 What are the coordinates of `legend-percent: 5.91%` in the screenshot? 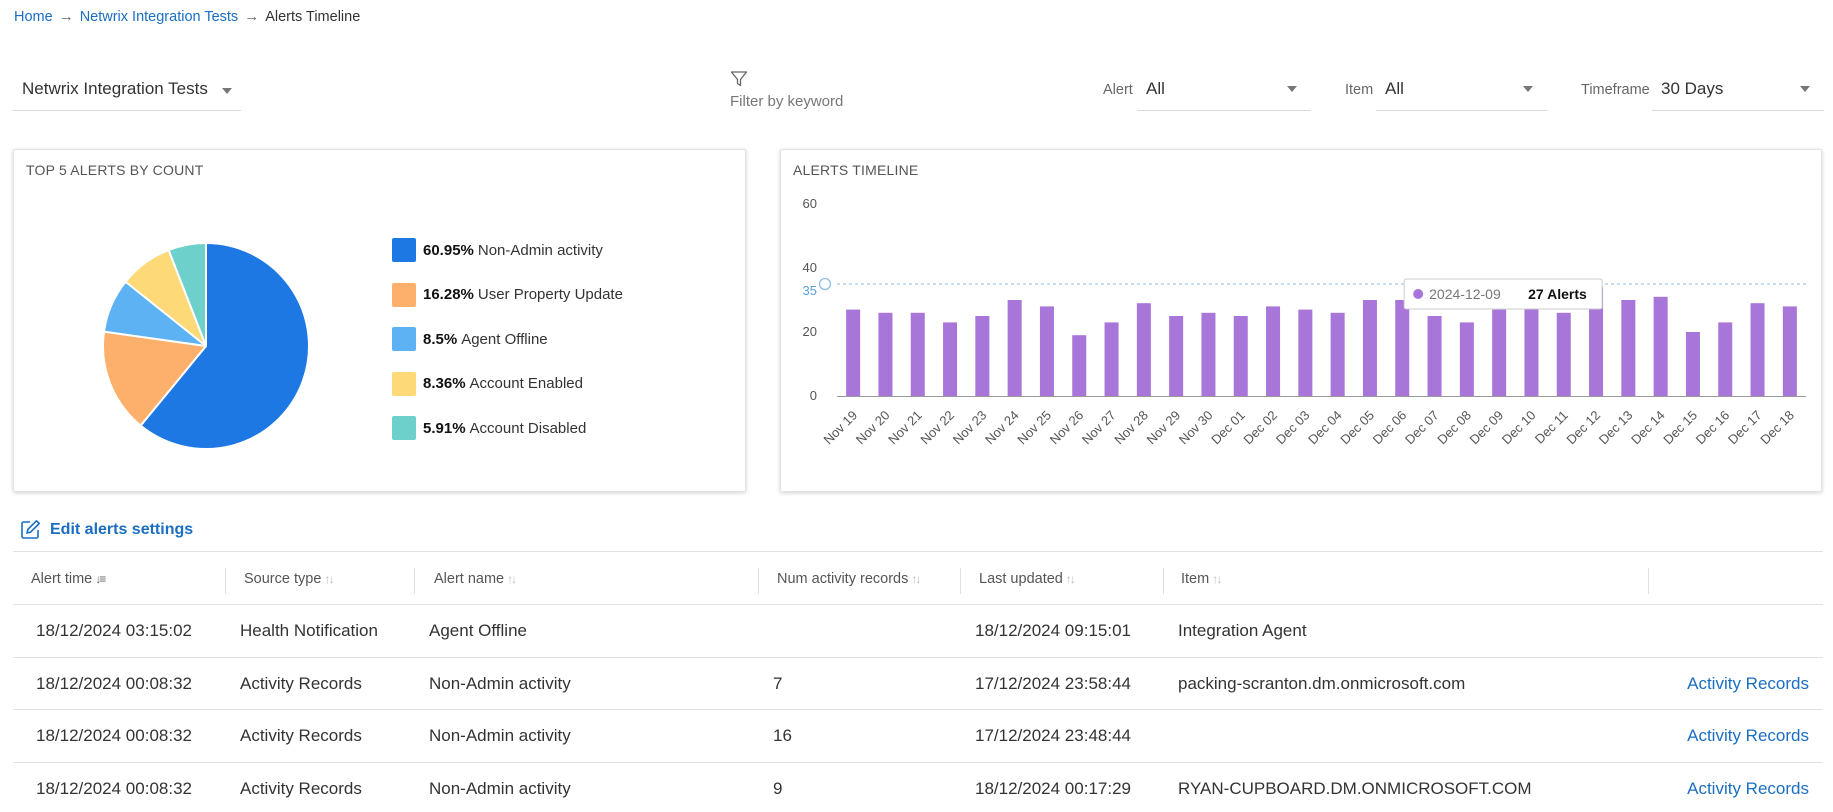 It's located at (444, 428).